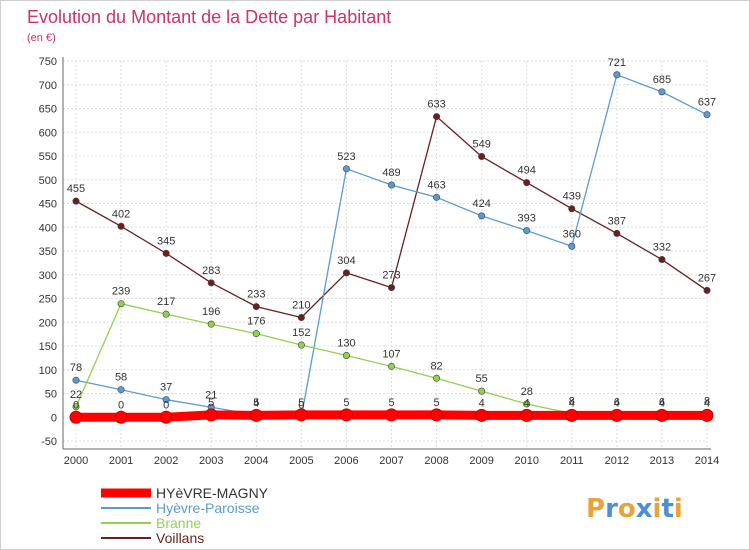 This screenshot has height=550, width=750. What do you see at coordinates (617, 461) in the screenshot?
I see `x-tick-label: 2012` at bounding box center [617, 461].